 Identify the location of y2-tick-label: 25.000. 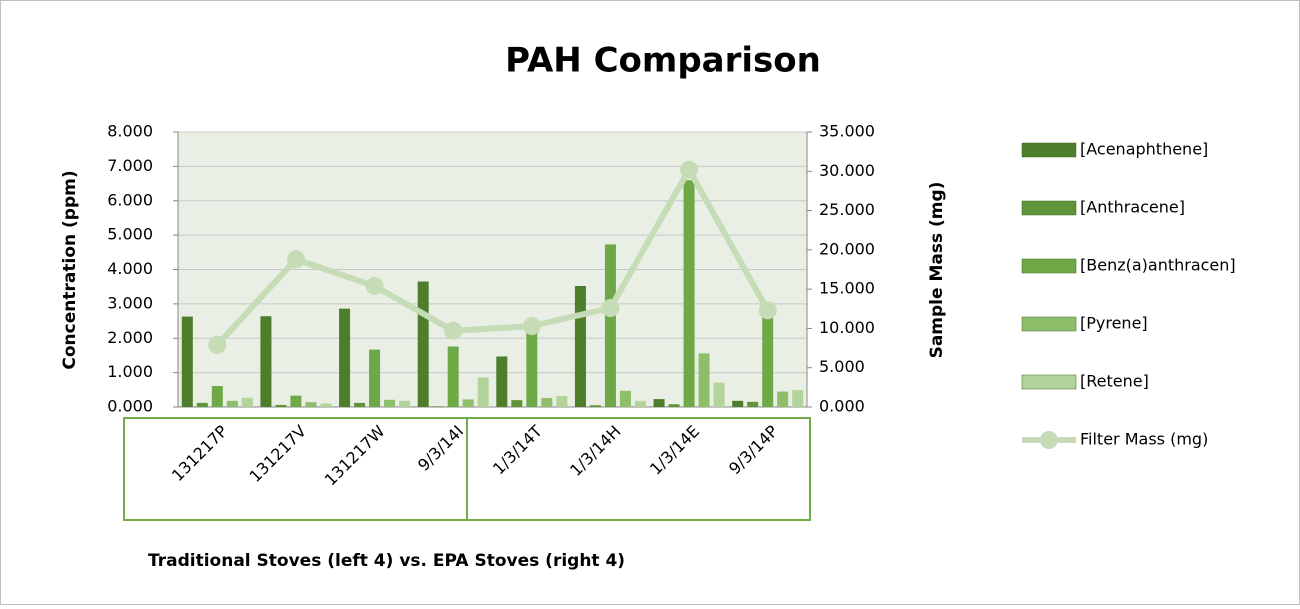
(847, 209).